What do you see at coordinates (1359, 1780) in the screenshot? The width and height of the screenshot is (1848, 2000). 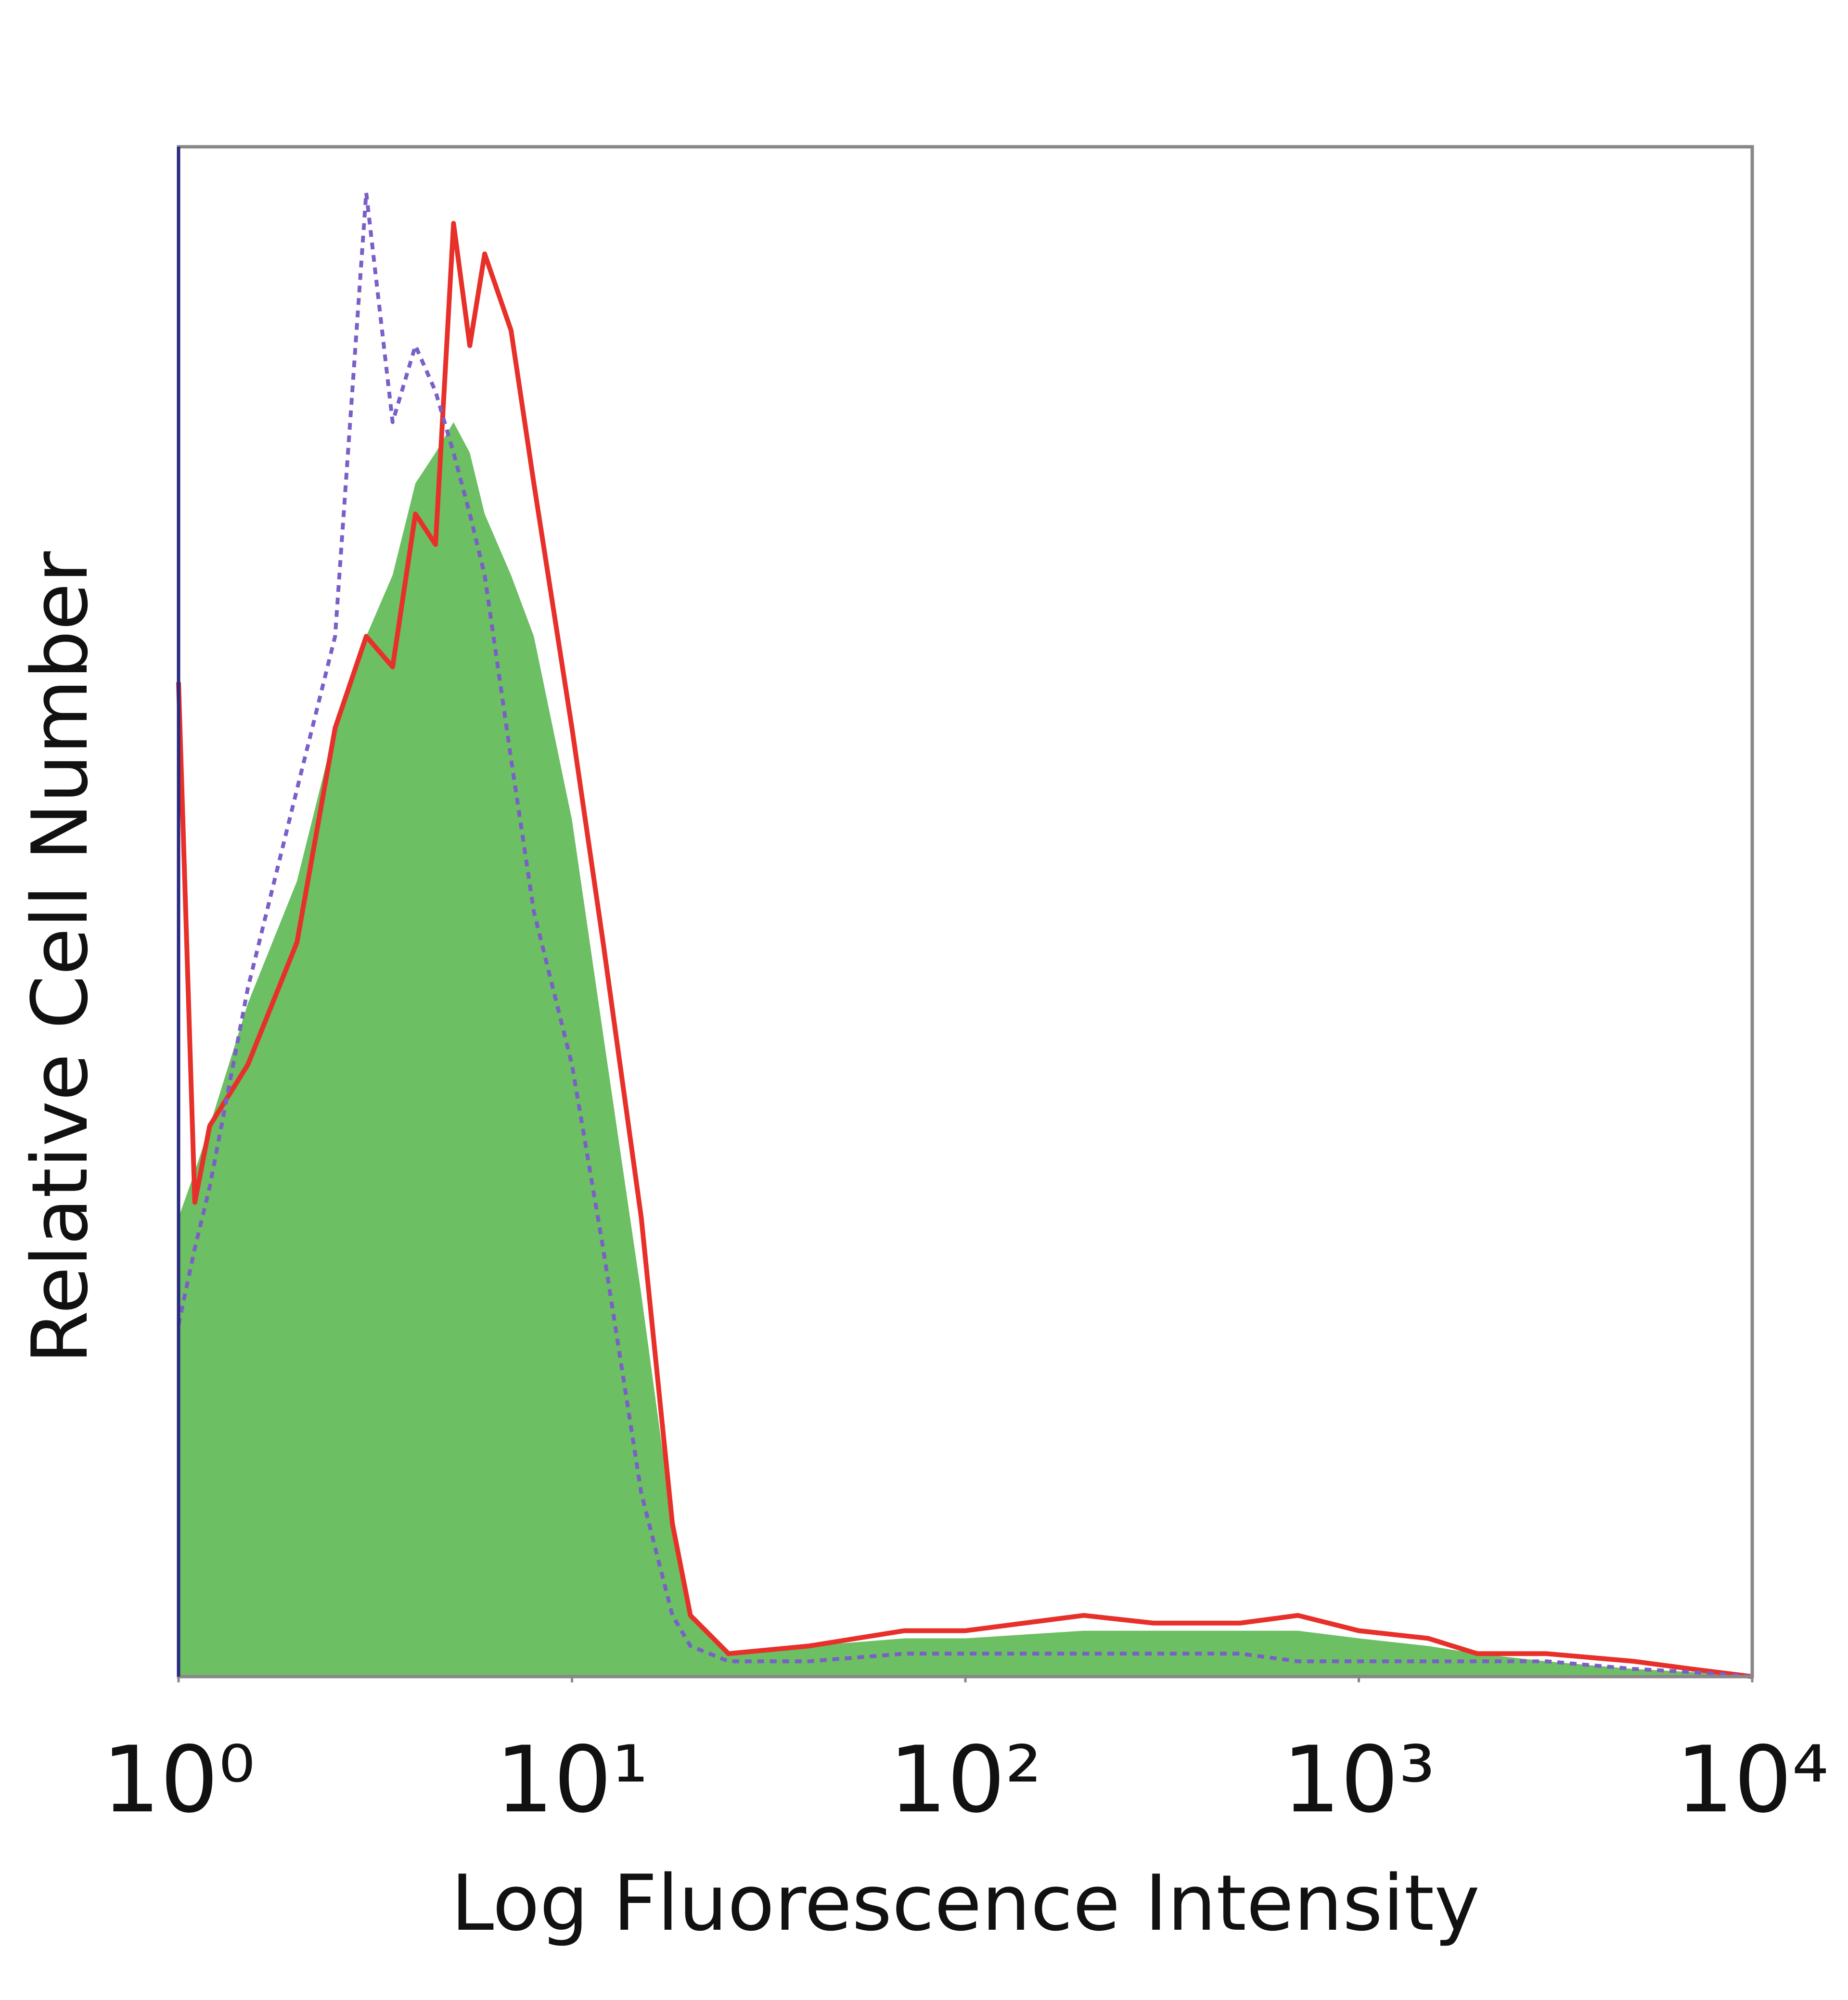 I see `x-tick-label: 10³` at bounding box center [1359, 1780].